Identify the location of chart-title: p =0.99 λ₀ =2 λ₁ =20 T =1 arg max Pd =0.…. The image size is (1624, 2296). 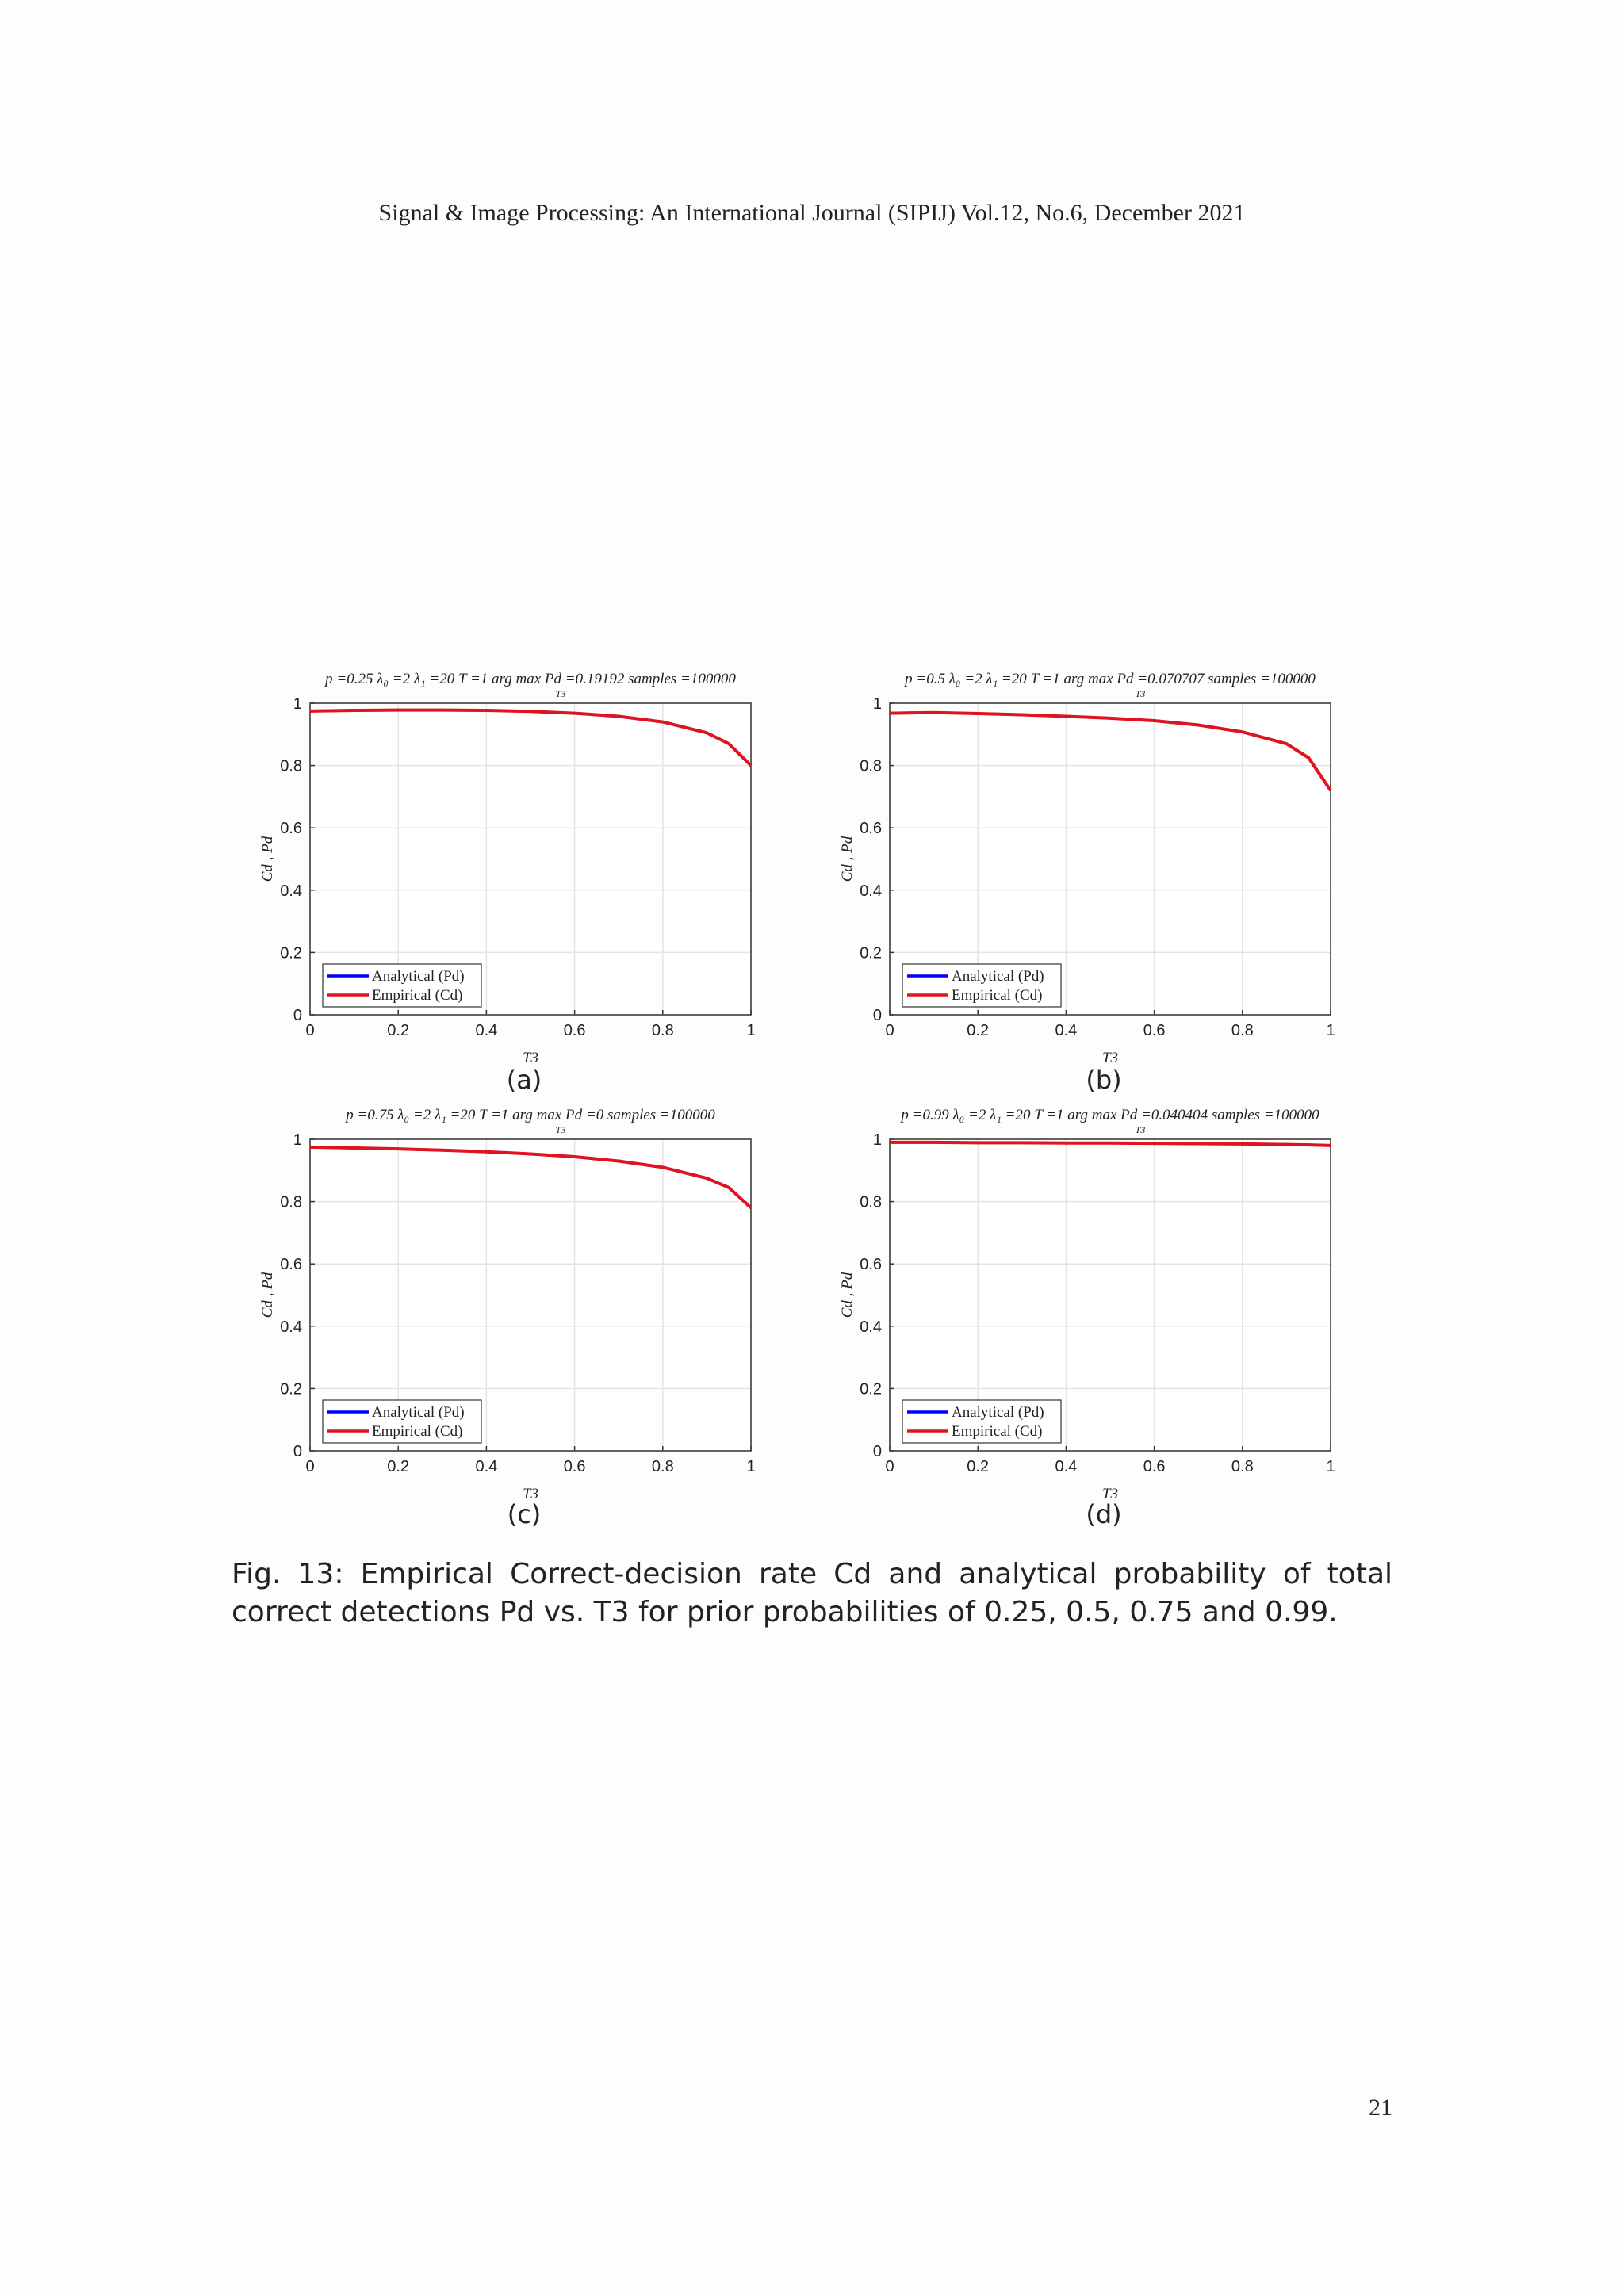
(1109, 1115).